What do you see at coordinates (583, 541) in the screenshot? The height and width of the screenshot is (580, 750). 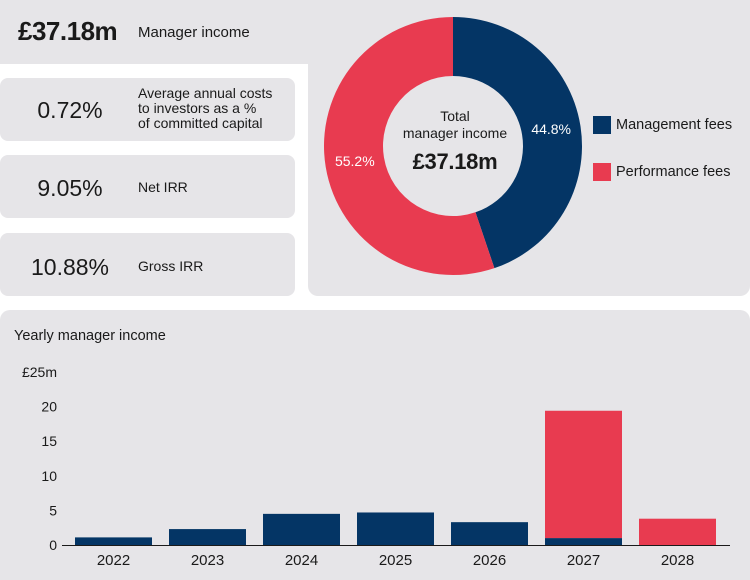 I see `bar-2027-management` at bounding box center [583, 541].